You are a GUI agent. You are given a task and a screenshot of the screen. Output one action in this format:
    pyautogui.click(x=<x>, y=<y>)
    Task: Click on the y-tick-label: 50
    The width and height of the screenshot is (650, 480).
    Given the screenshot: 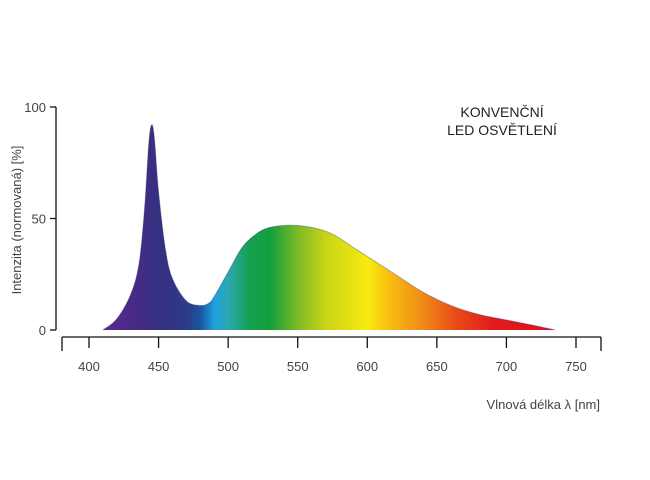 What is the action you would take?
    pyautogui.click(x=39, y=219)
    